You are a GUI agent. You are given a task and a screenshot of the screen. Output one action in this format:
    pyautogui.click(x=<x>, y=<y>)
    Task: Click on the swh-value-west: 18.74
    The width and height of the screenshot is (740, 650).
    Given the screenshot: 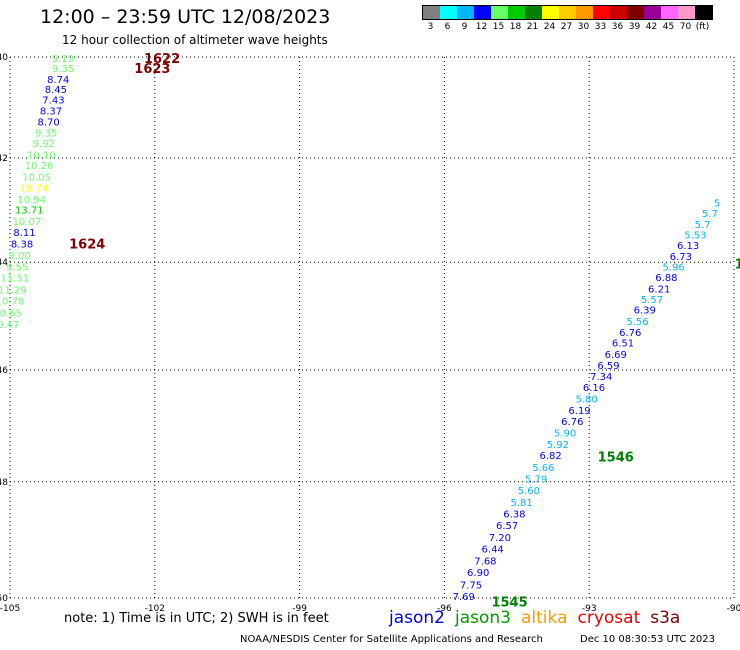 What is the action you would take?
    pyautogui.click(x=34, y=188)
    